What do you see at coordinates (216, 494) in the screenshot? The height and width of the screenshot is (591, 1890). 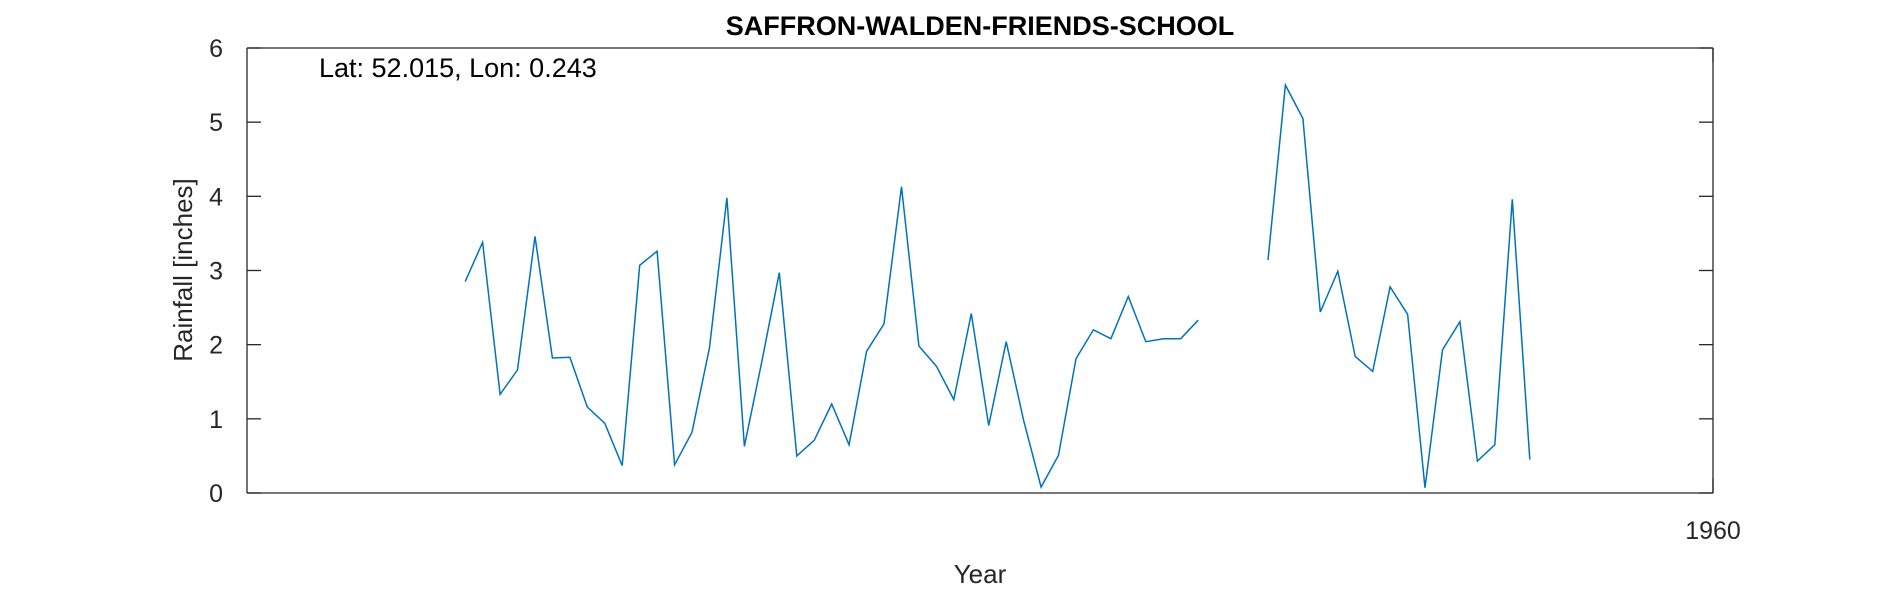 I see `y-tick-label: 0` at bounding box center [216, 494].